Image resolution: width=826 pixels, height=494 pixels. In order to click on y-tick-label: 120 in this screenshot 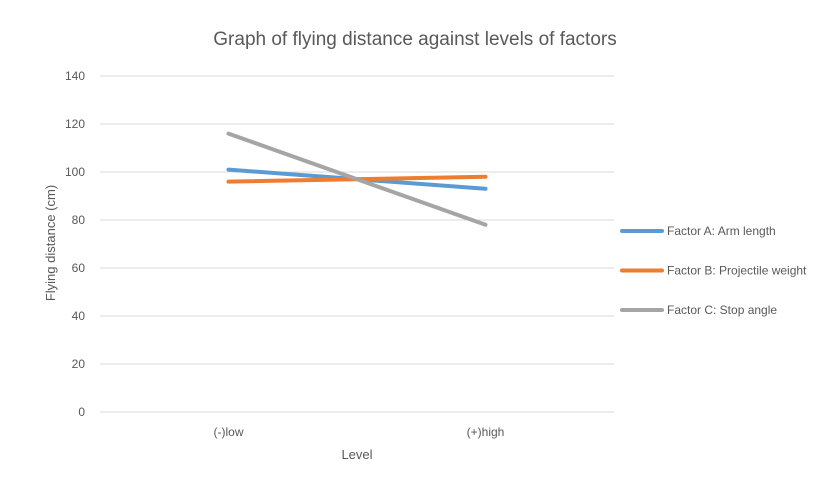, I will do `click(75, 124)`.